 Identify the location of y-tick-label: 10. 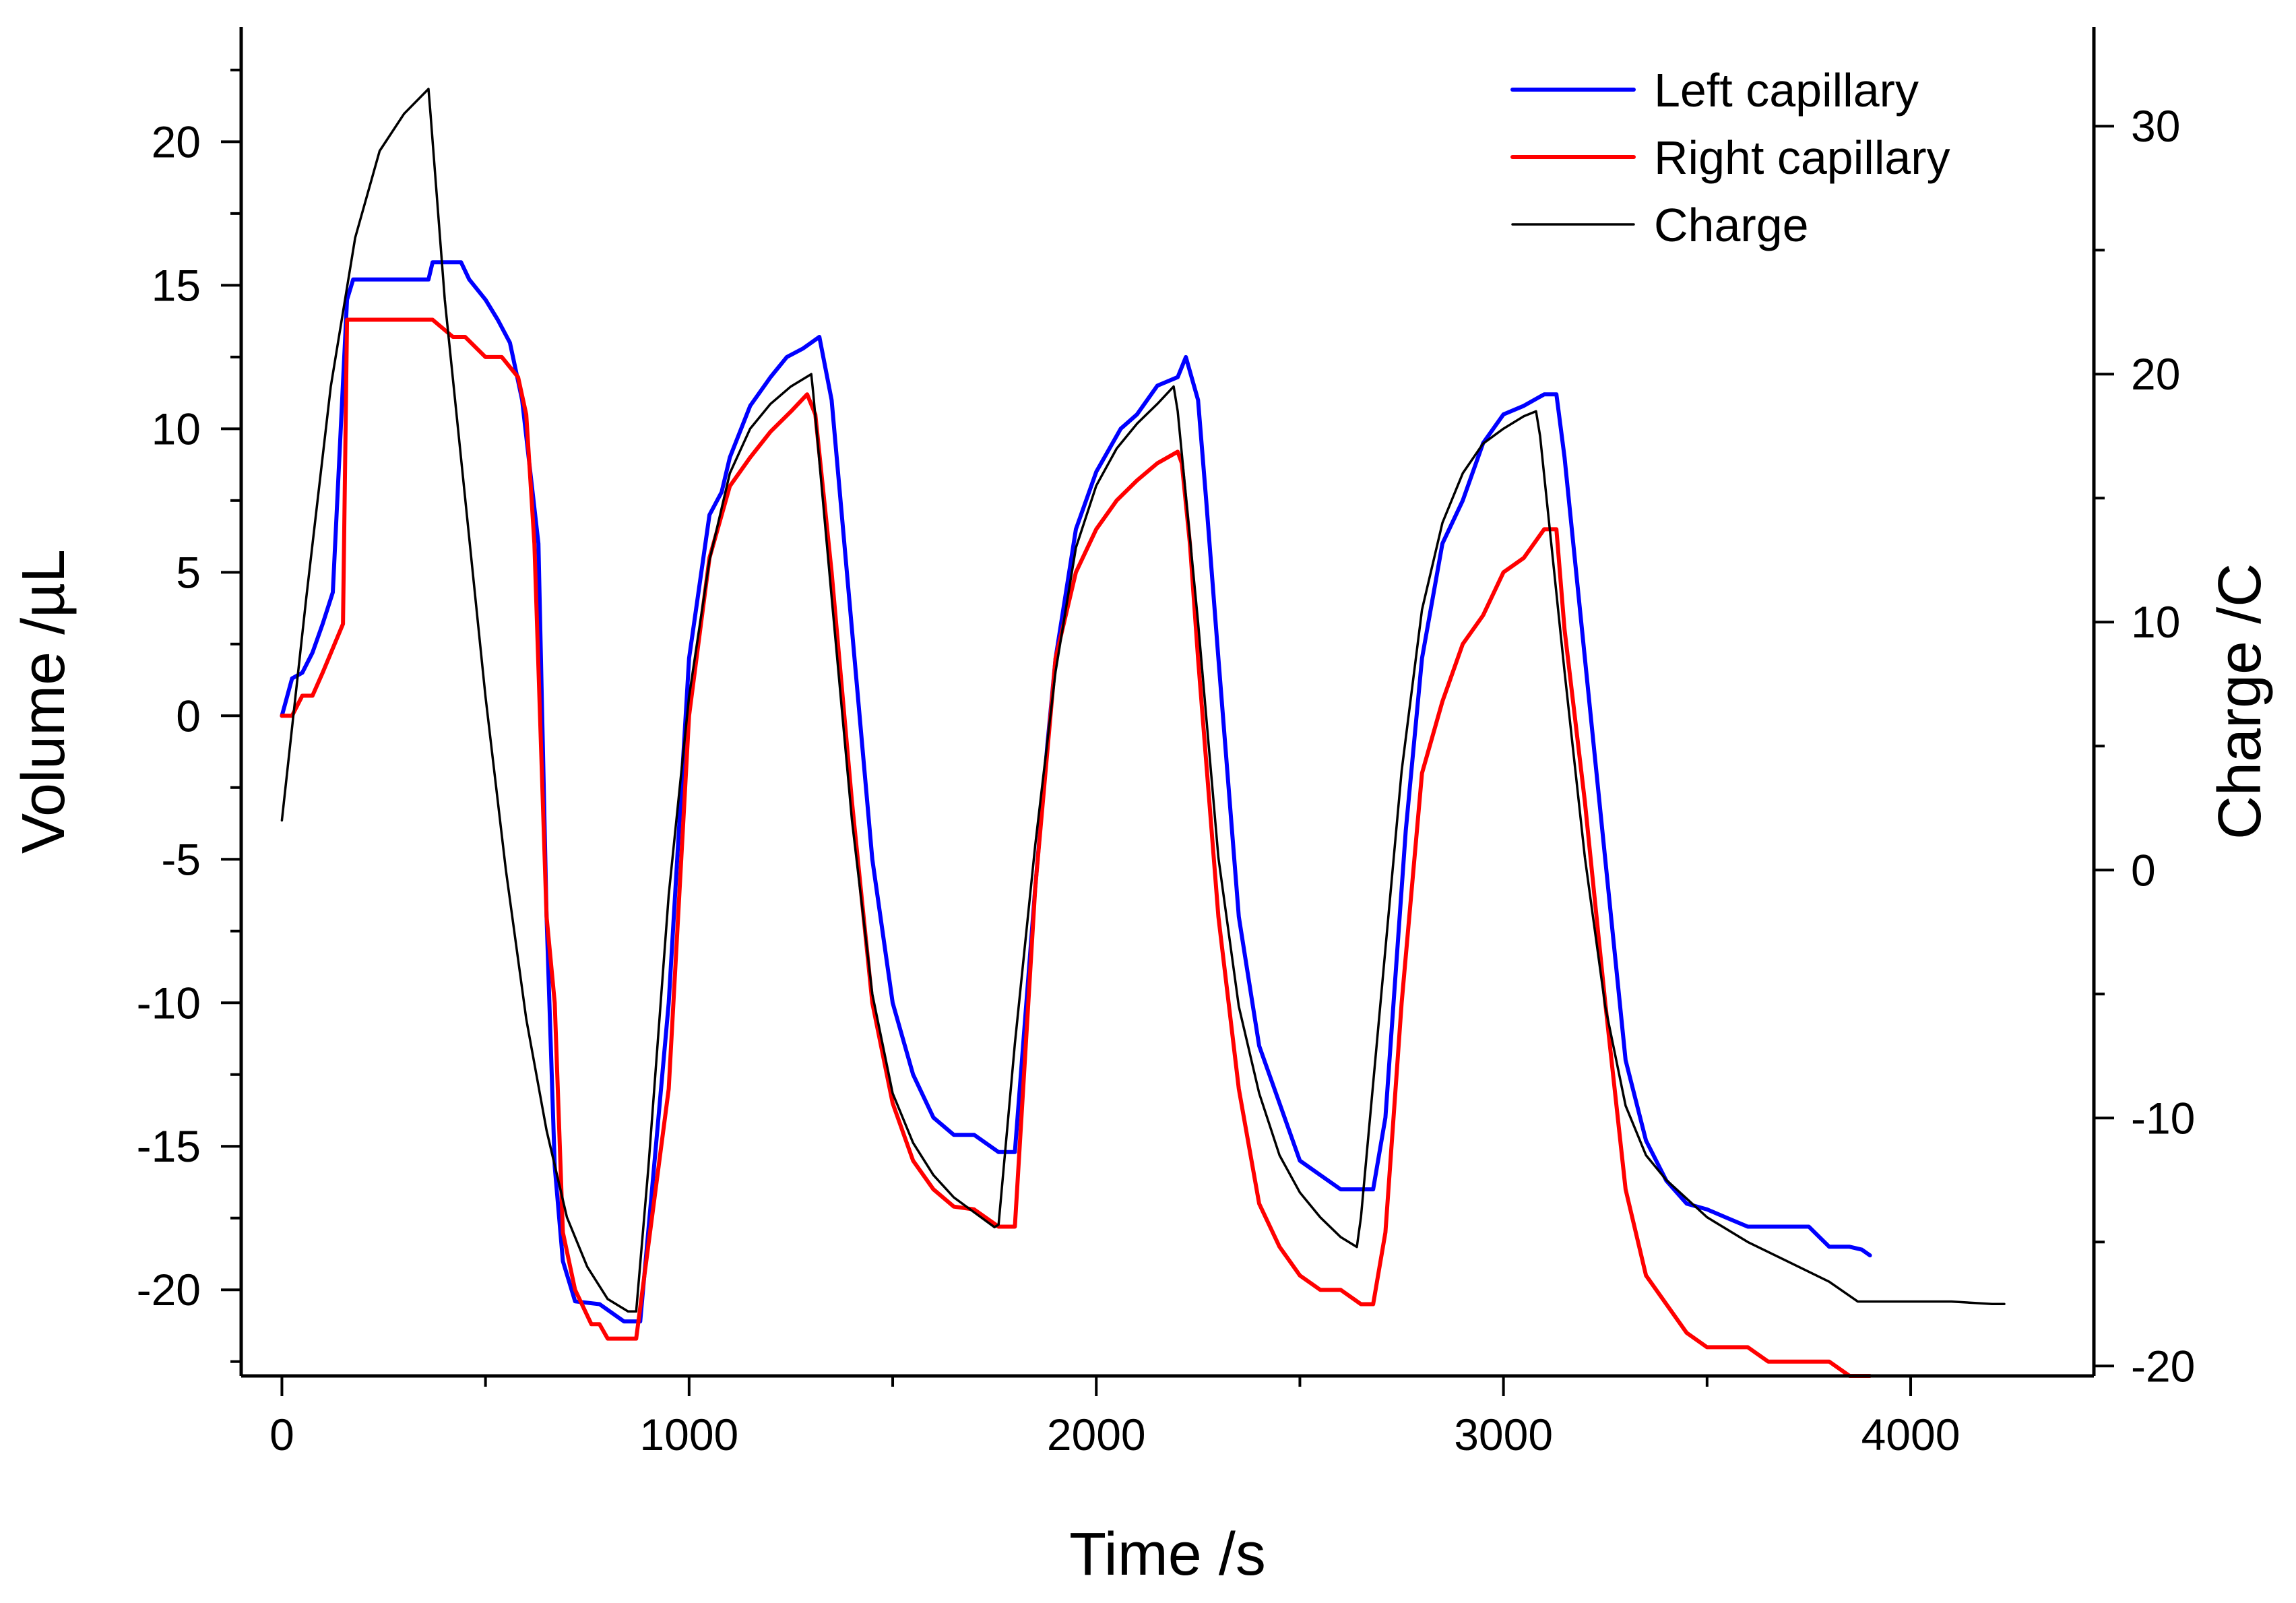
(176, 428).